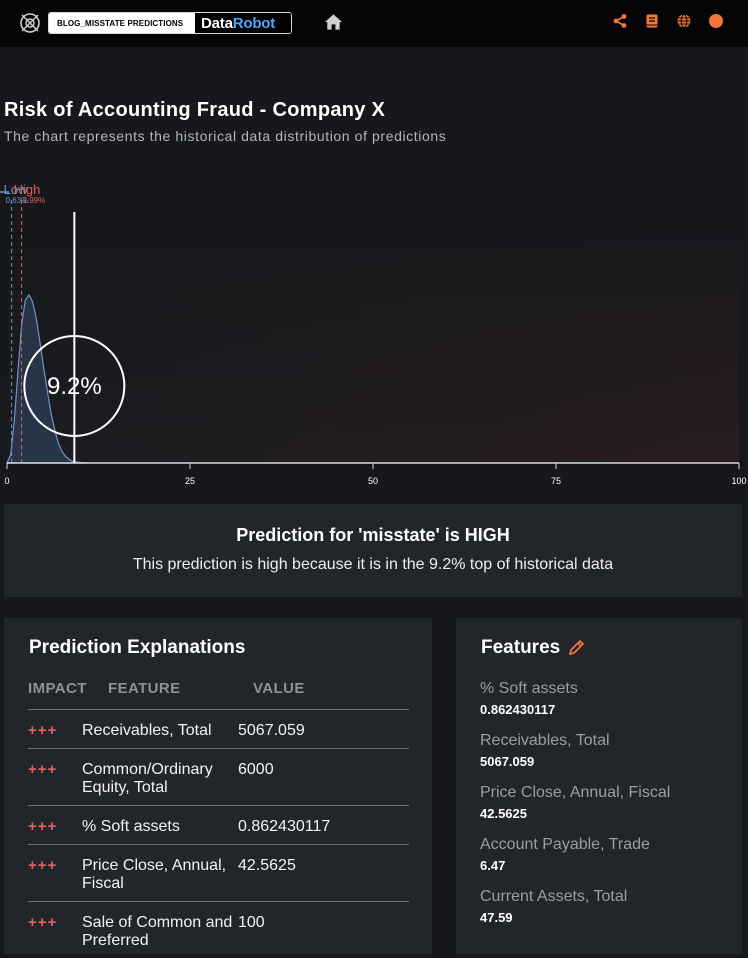  What do you see at coordinates (195, 110) in the screenshot?
I see `page-title: Risk of Accounting Fraud - Company X` at bounding box center [195, 110].